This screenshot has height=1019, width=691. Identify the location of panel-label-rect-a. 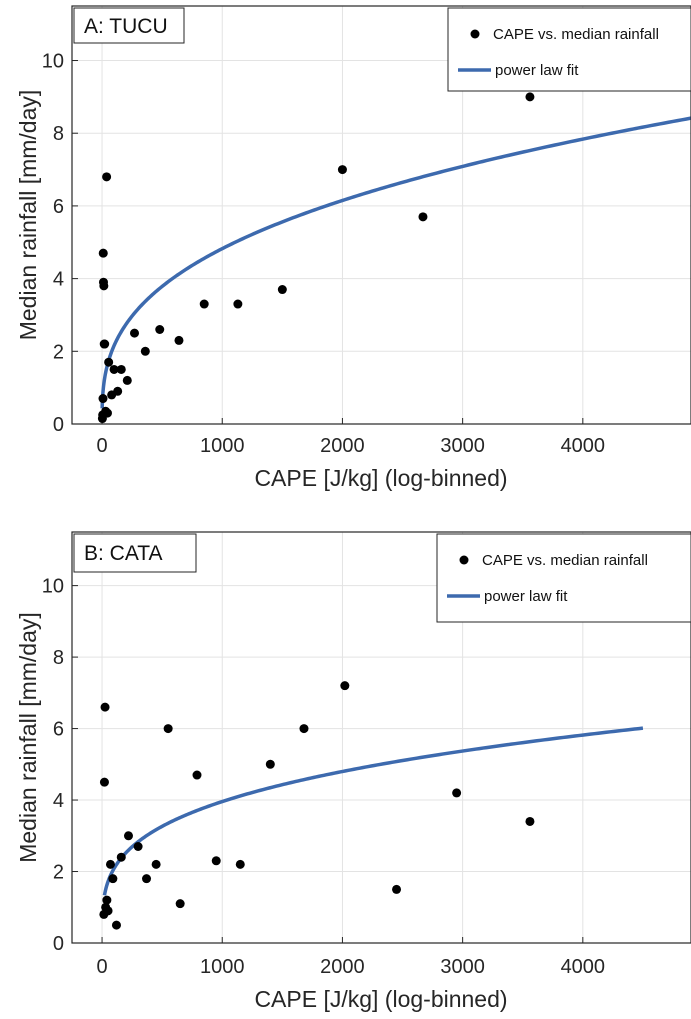
(129, 25).